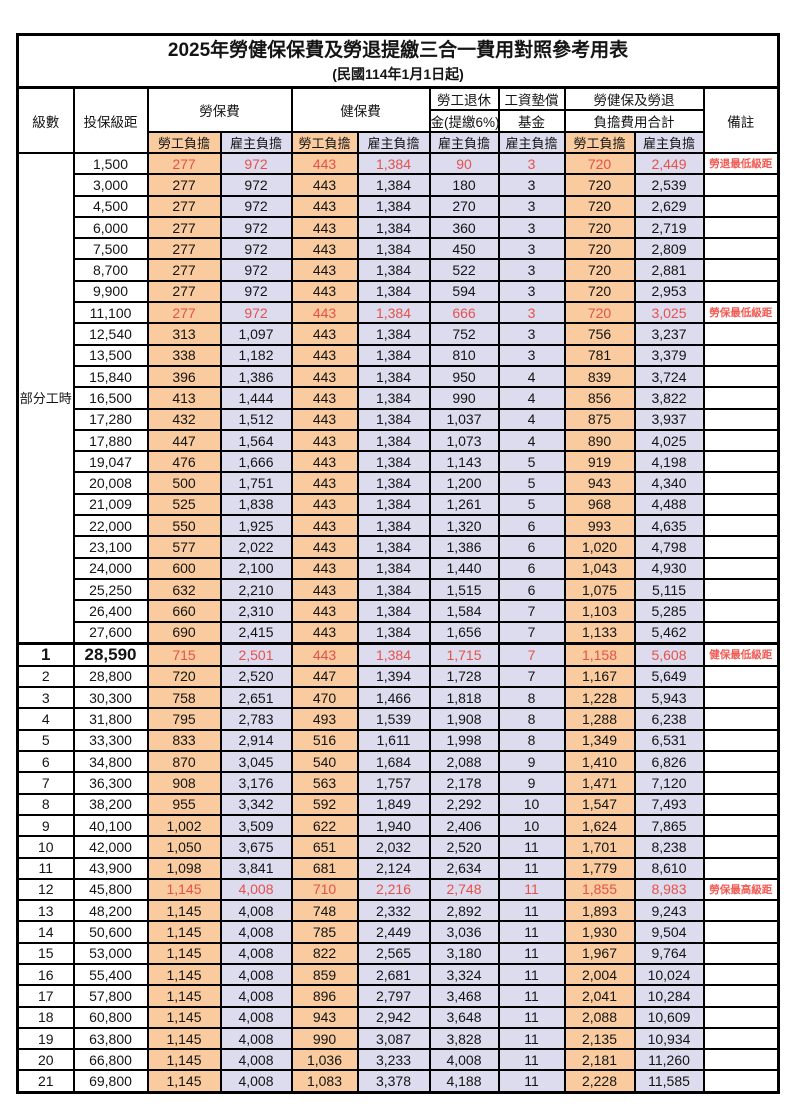  I want to click on cell-health-employee: 748, so click(324, 911).